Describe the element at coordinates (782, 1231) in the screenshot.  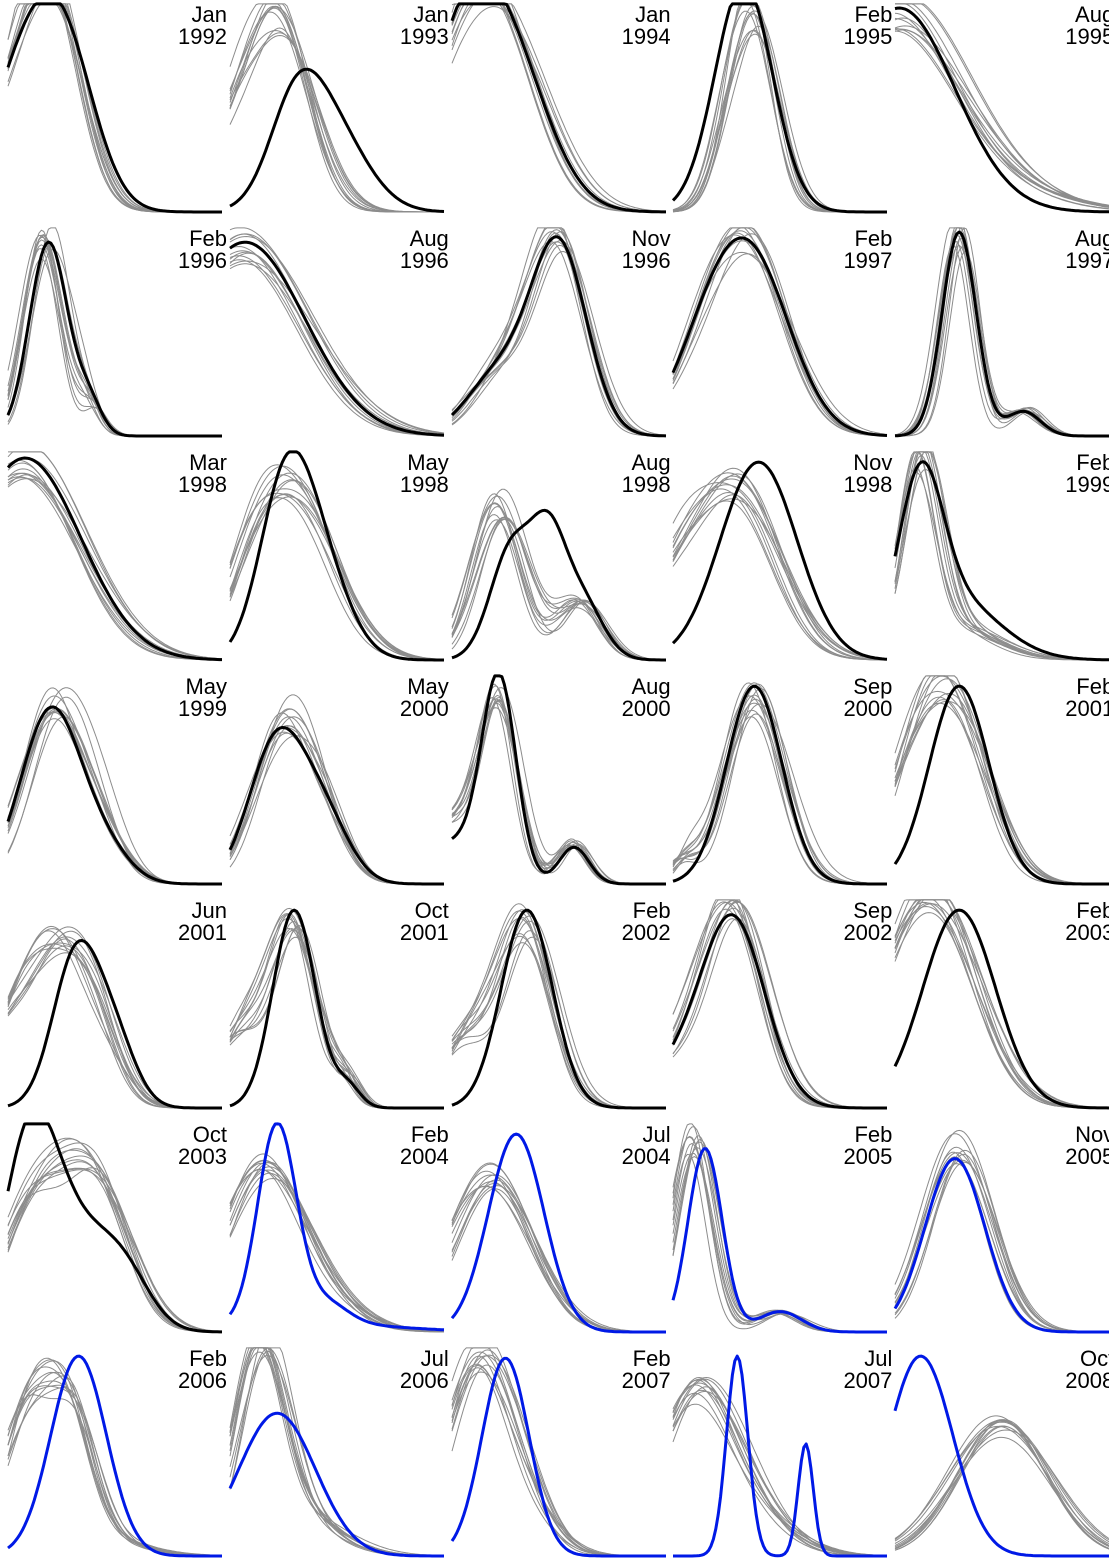
I see `chart-panel: Feb 2005` at that location.